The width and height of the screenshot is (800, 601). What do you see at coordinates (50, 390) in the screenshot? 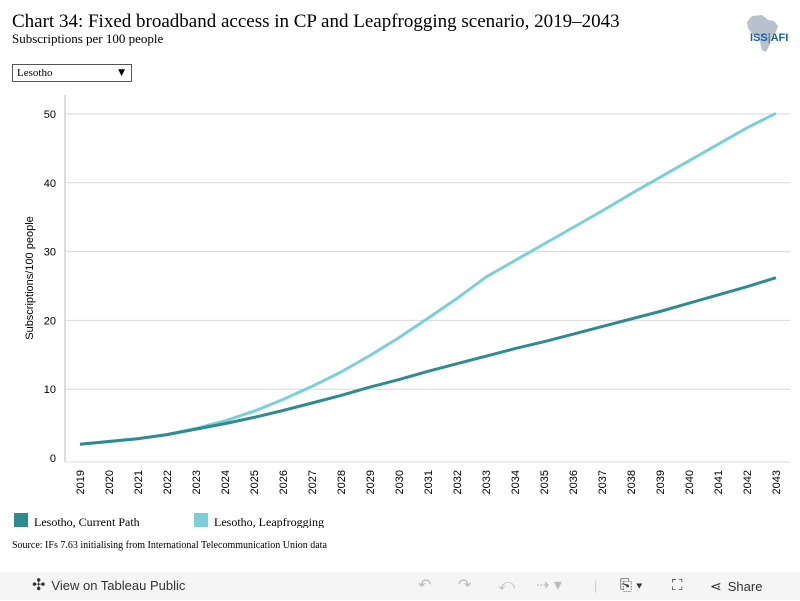
I see `y-tick-label: 10` at bounding box center [50, 390].